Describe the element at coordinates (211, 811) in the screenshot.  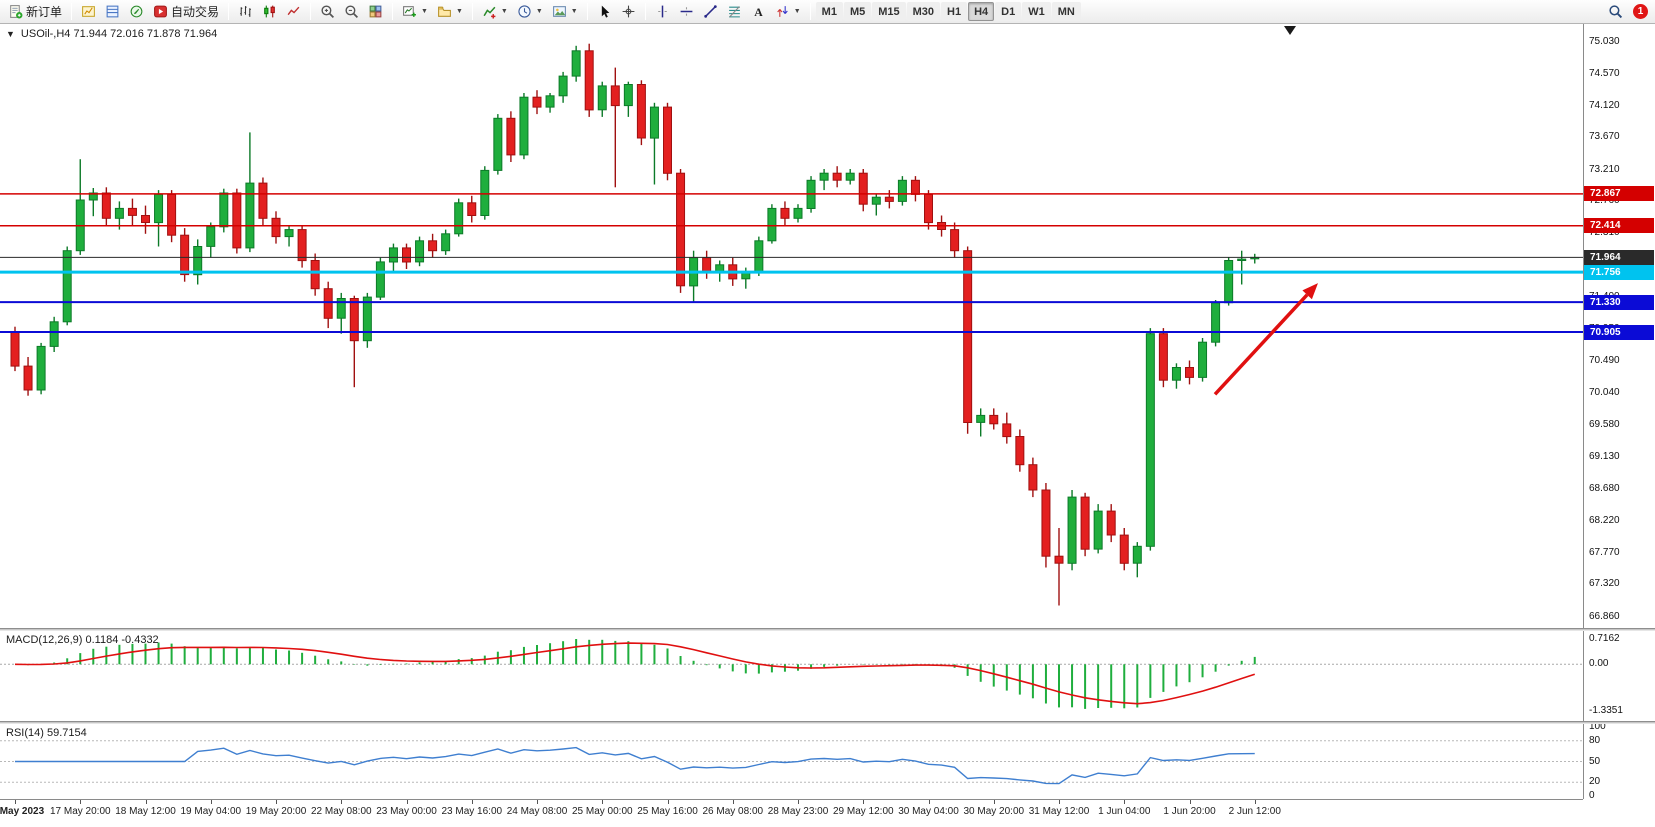
I see `time-tick-label: 19 May 04:00` at that location.